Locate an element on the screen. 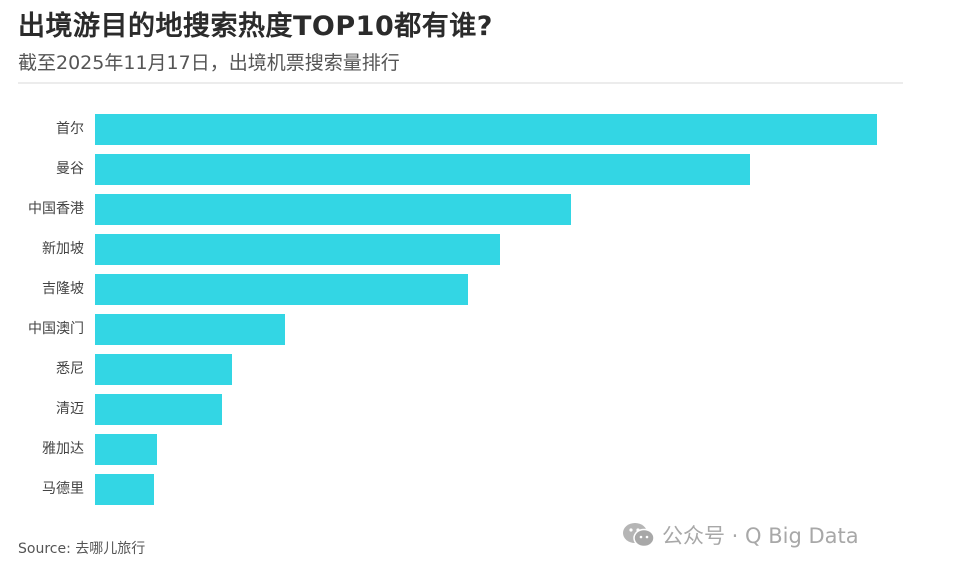 The width and height of the screenshot is (977, 572). category-label: 曼谷 is located at coordinates (70, 169).